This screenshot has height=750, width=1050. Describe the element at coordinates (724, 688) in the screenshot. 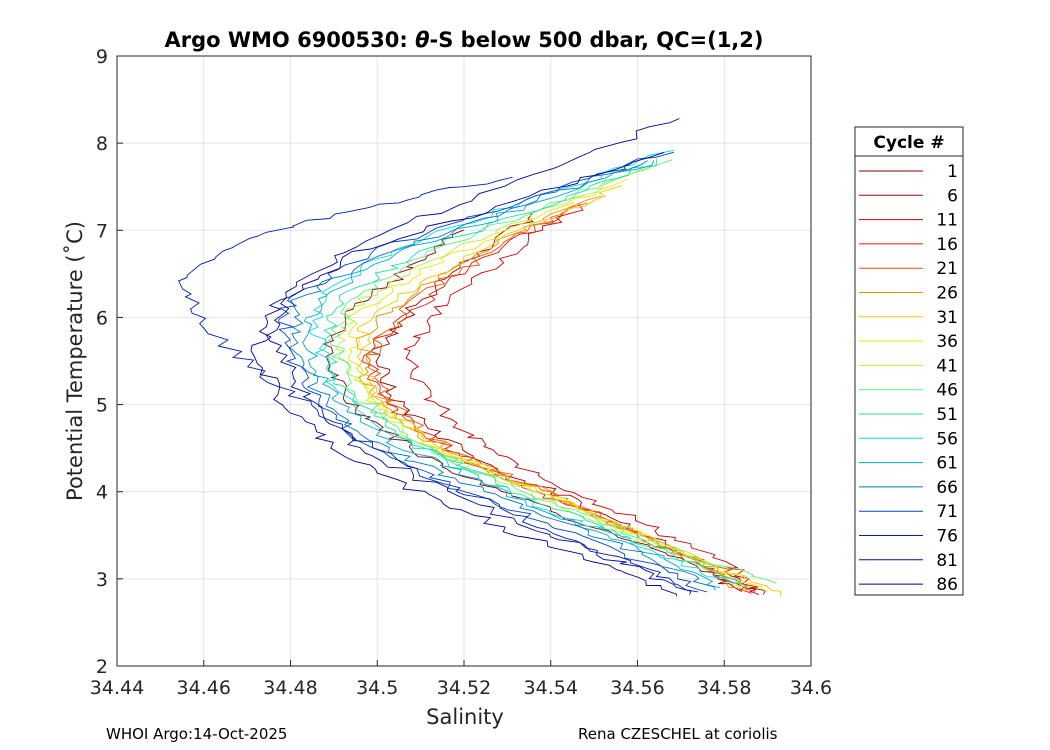

I see `x-tick-label: 34.58` at that location.